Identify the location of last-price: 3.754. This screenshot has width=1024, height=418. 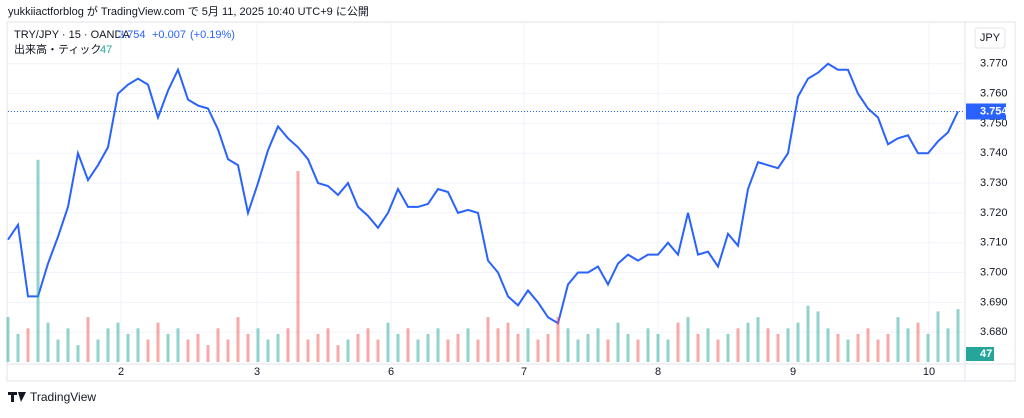
(132, 35).